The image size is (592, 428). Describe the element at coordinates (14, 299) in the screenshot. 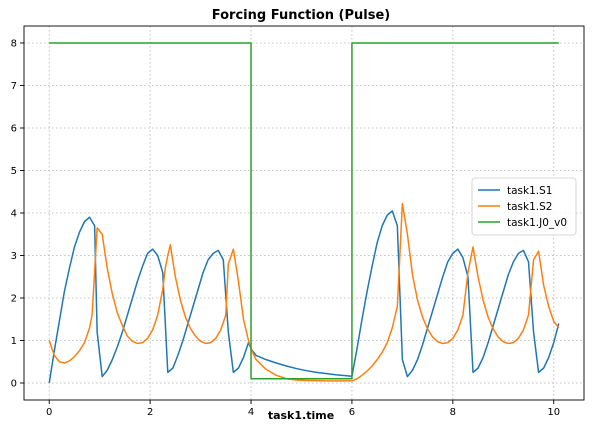

I see `y-tick-label: 2` at that location.